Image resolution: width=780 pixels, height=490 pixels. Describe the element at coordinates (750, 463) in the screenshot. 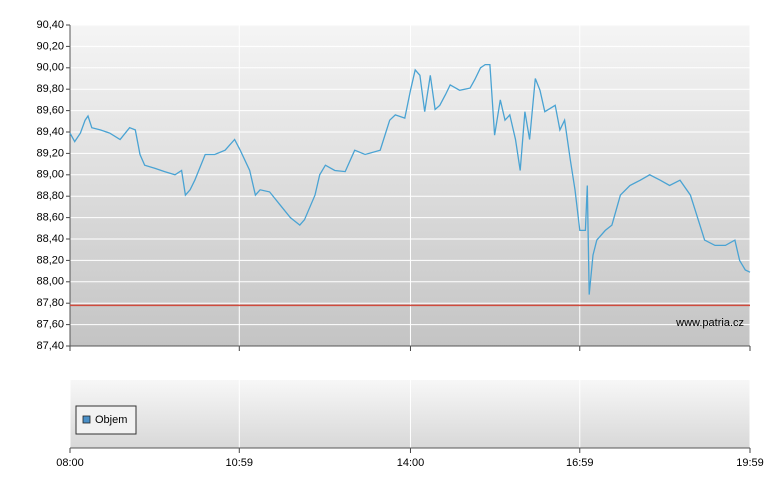

I see `x-tick-label: 19:59` at that location.